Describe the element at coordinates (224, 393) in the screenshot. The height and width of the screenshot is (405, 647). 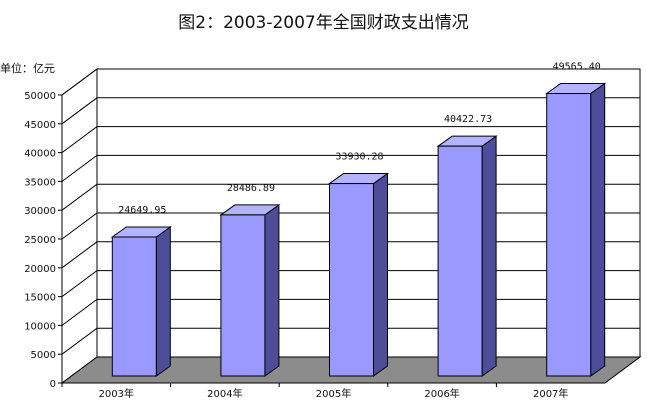
I see `x-tick-label: 2004年` at that location.